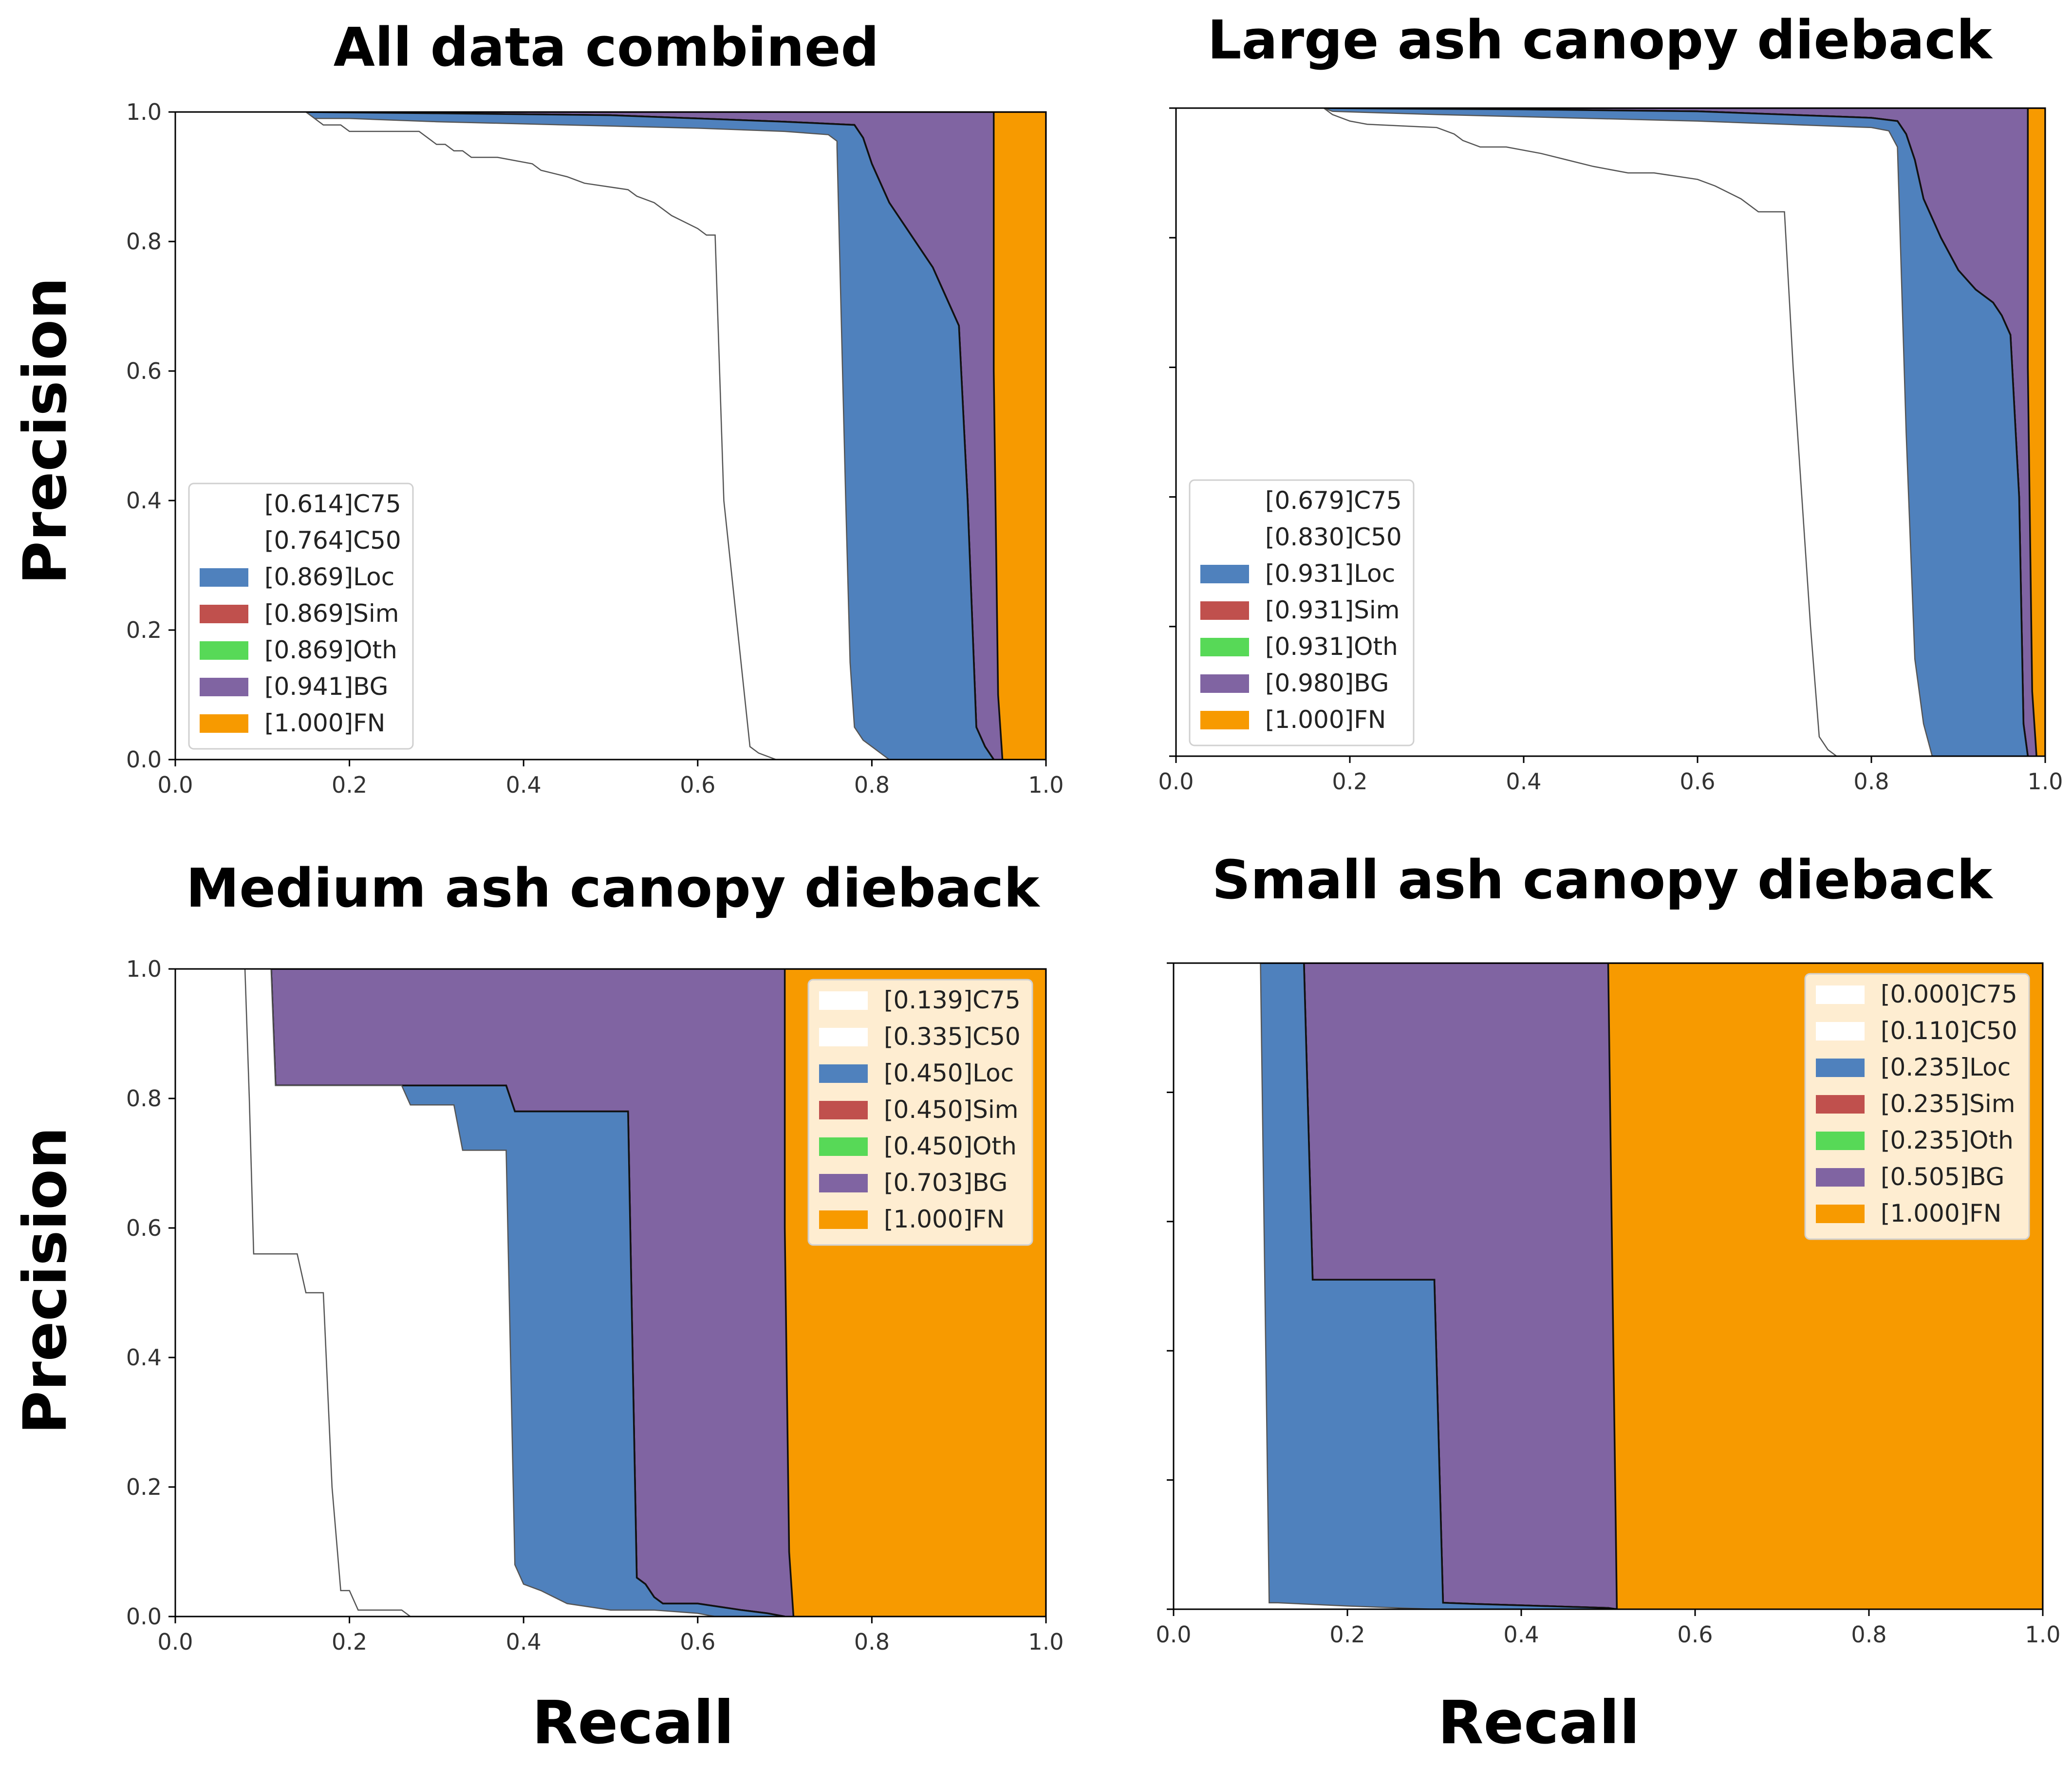 This screenshot has height=1766, width=2072. What do you see at coordinates (1603, 880) in the screenshot?
I see `panel-title: Small ash canopy dieback` at bounding box center [1603, 880].